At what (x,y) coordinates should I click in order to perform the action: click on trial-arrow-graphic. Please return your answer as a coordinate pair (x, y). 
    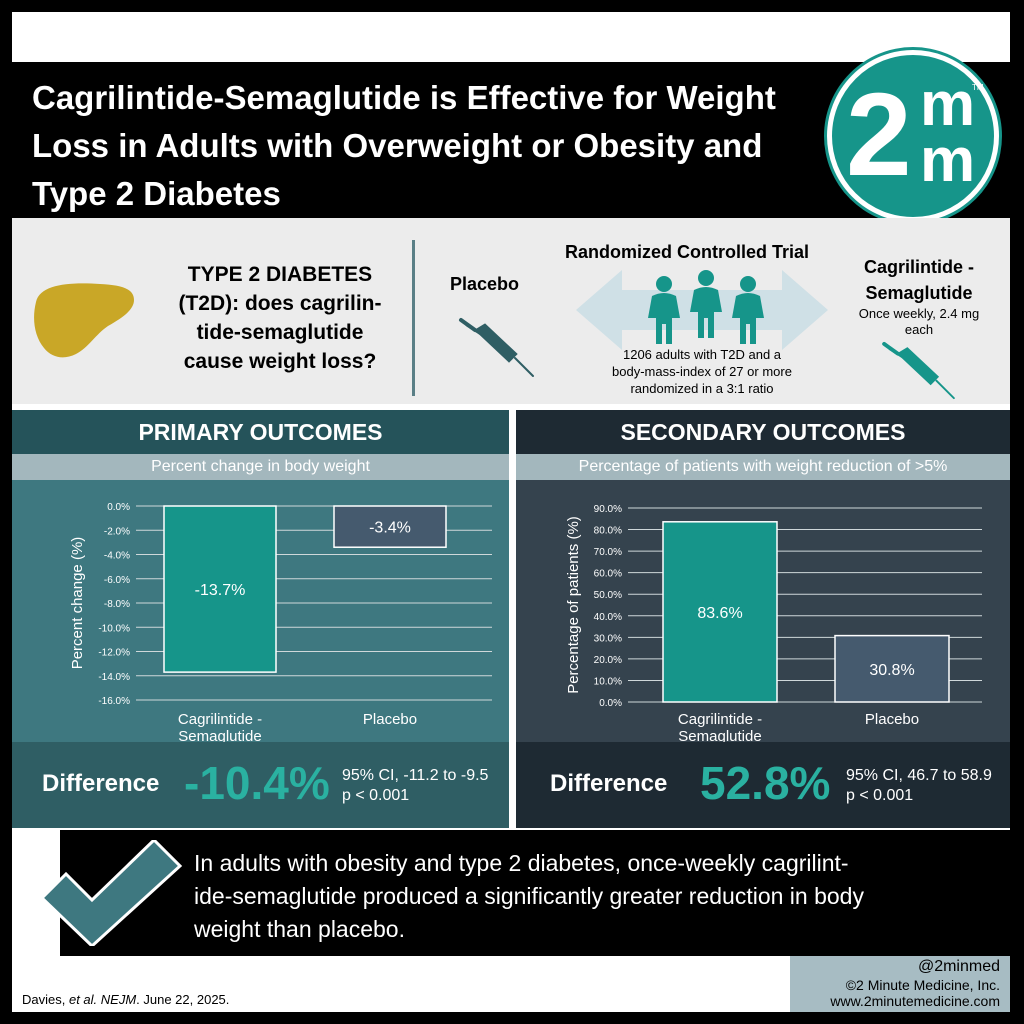
    Looking at the image, I should click on (702, 310).